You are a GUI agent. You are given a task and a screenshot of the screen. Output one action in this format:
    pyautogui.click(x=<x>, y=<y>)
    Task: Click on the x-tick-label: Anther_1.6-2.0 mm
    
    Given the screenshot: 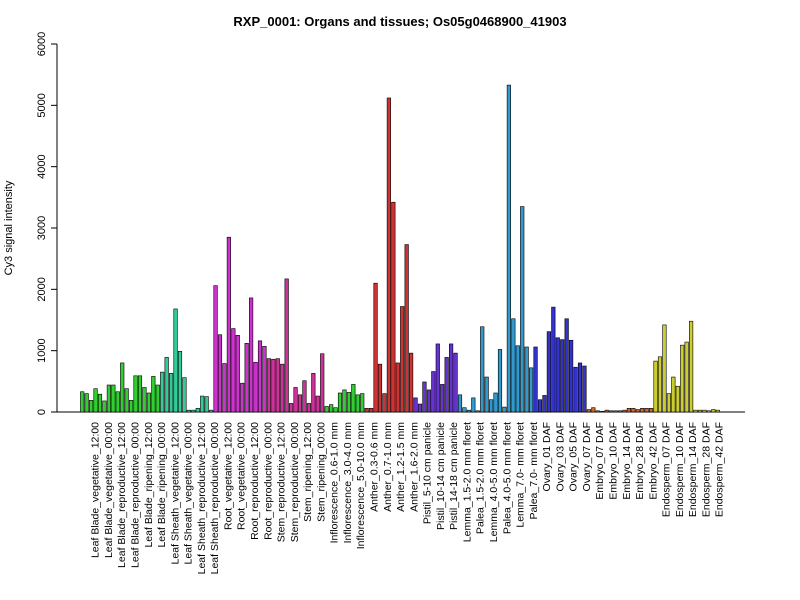 What is the action you would take?
    pyautogui.click(x=414, y=467)
    